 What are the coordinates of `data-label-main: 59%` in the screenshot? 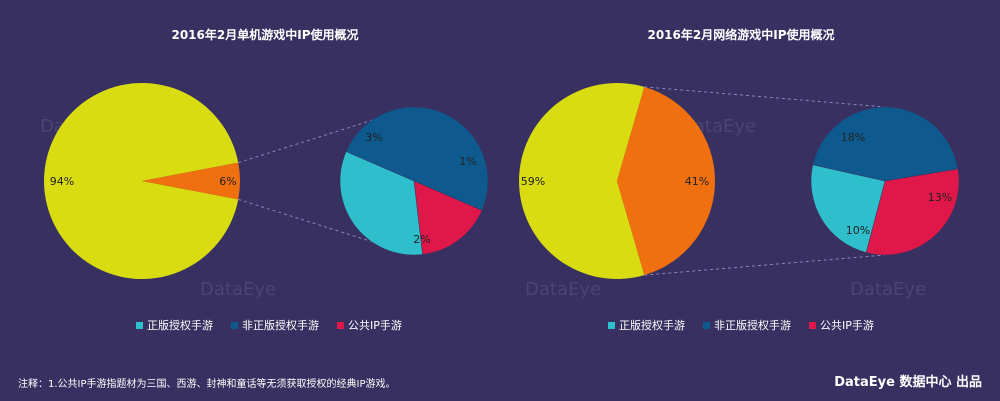 It's located at (533, 181).